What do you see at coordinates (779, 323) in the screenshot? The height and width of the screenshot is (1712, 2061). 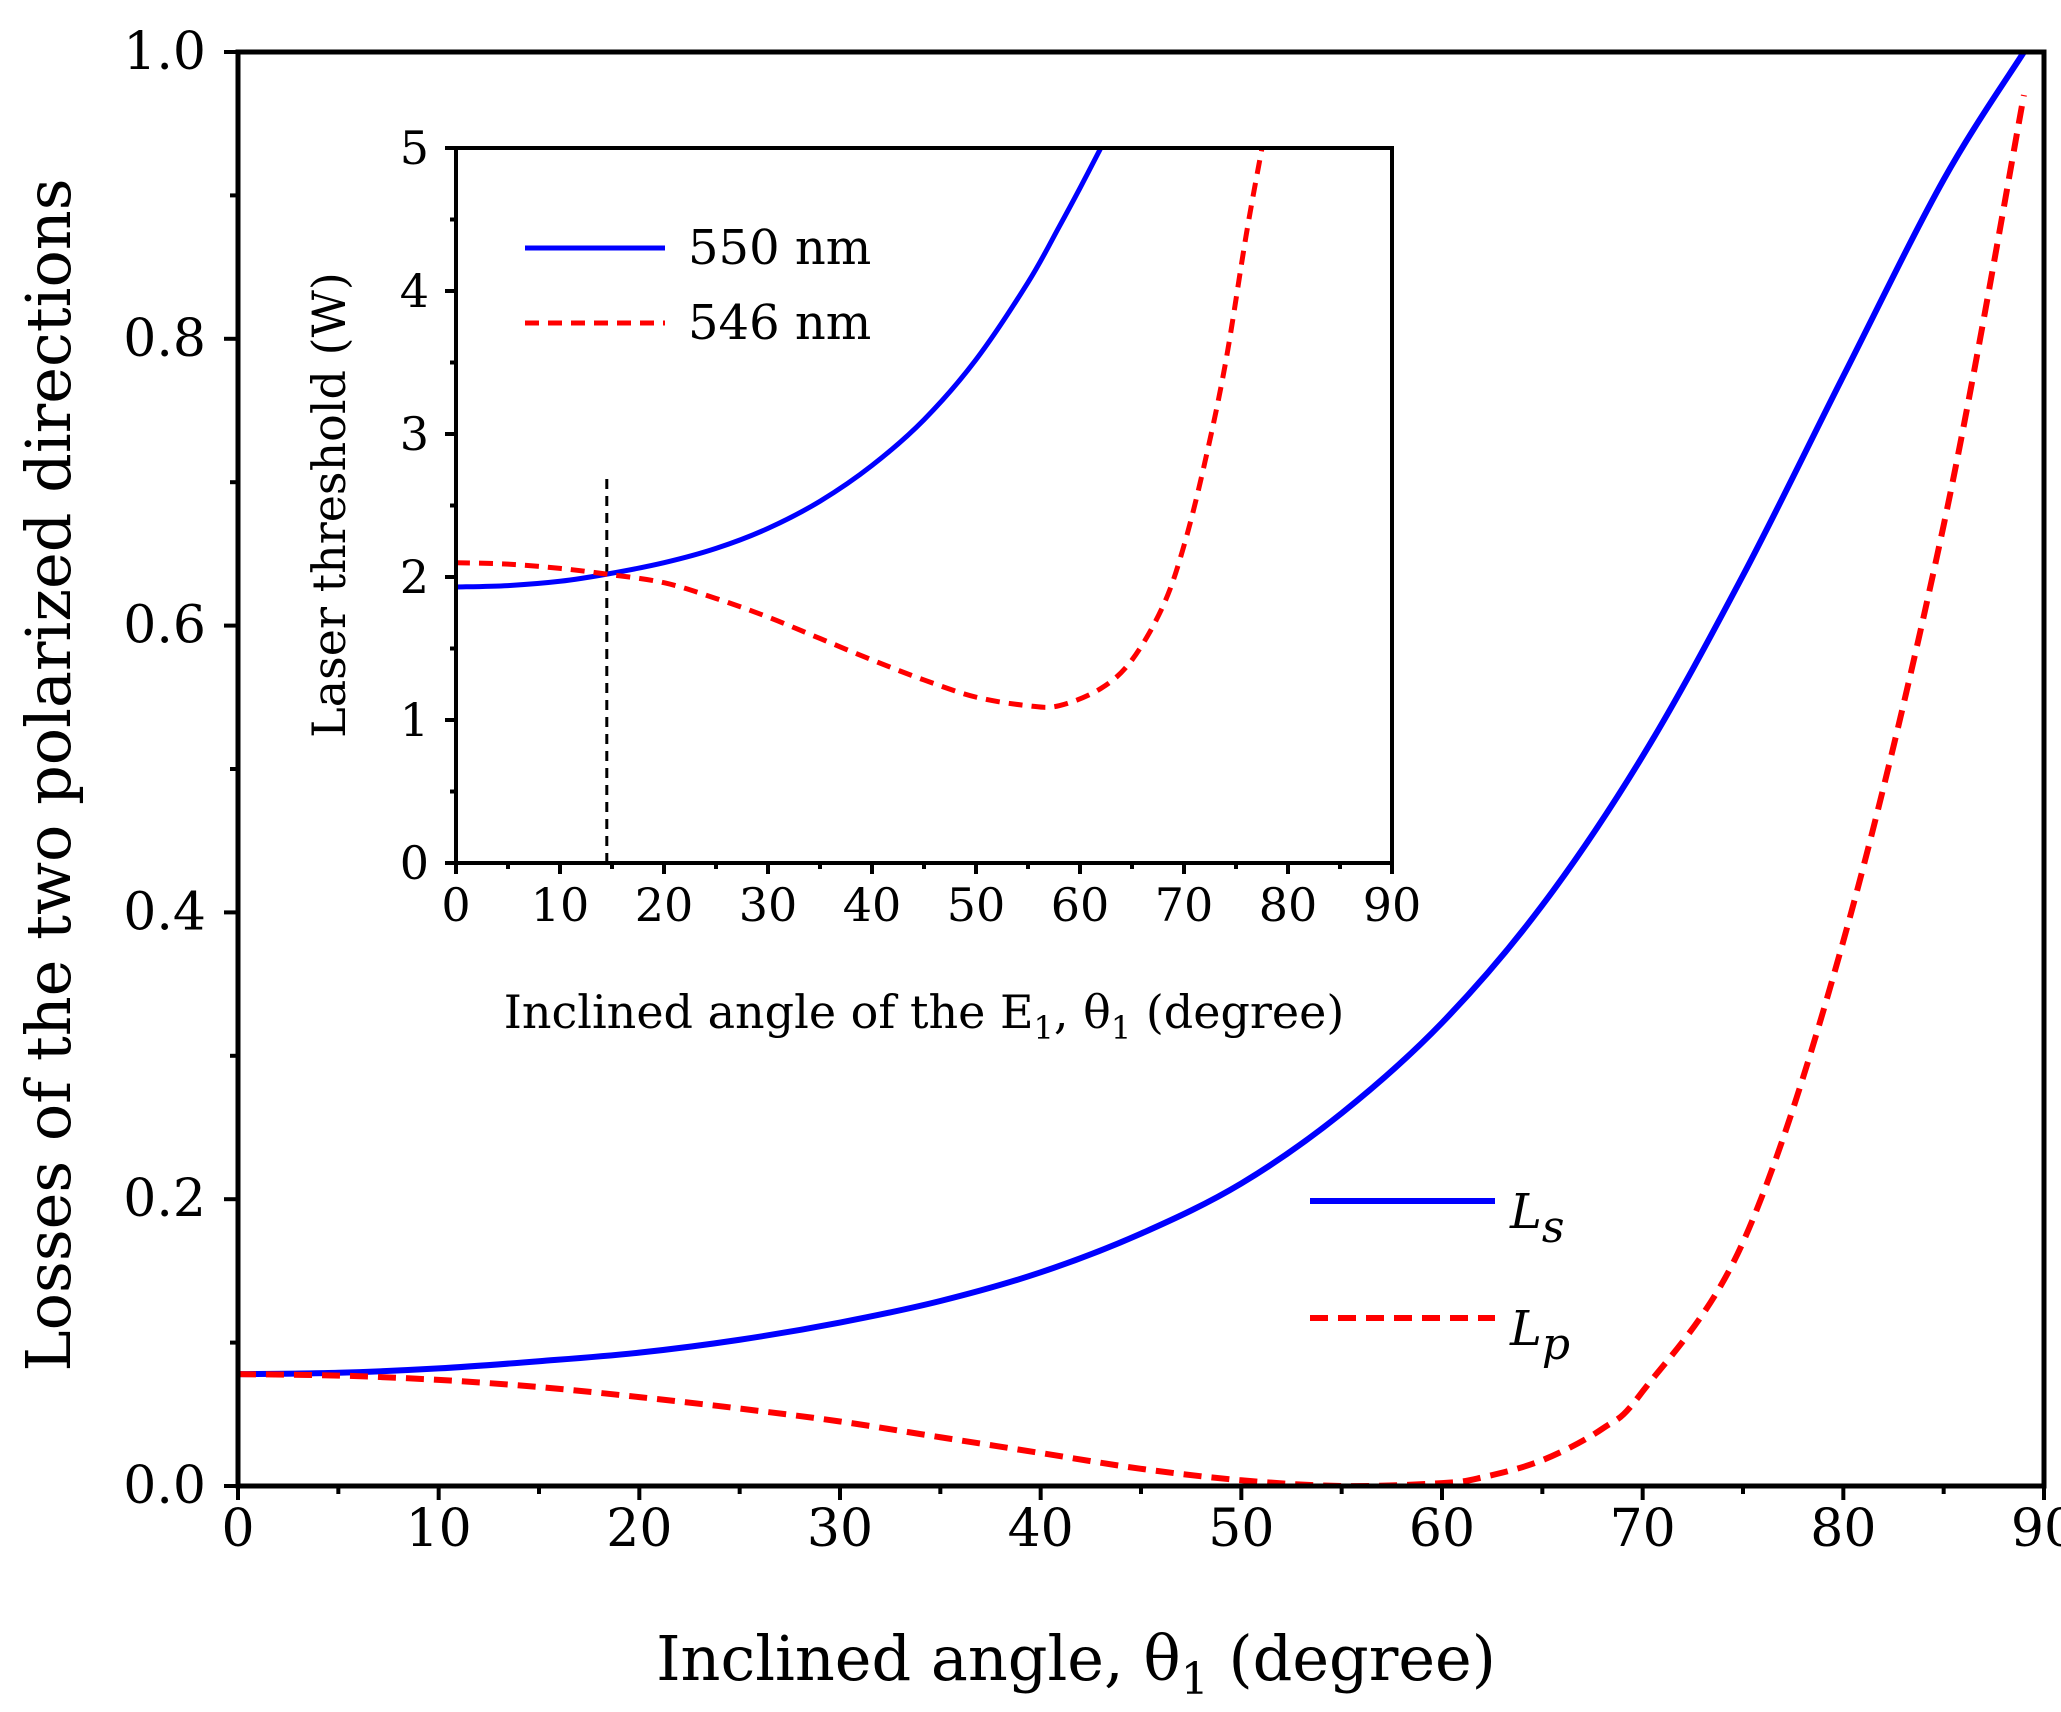 I see `inset-legend-label-546: 546 nm` at bounding box center [779, 323].